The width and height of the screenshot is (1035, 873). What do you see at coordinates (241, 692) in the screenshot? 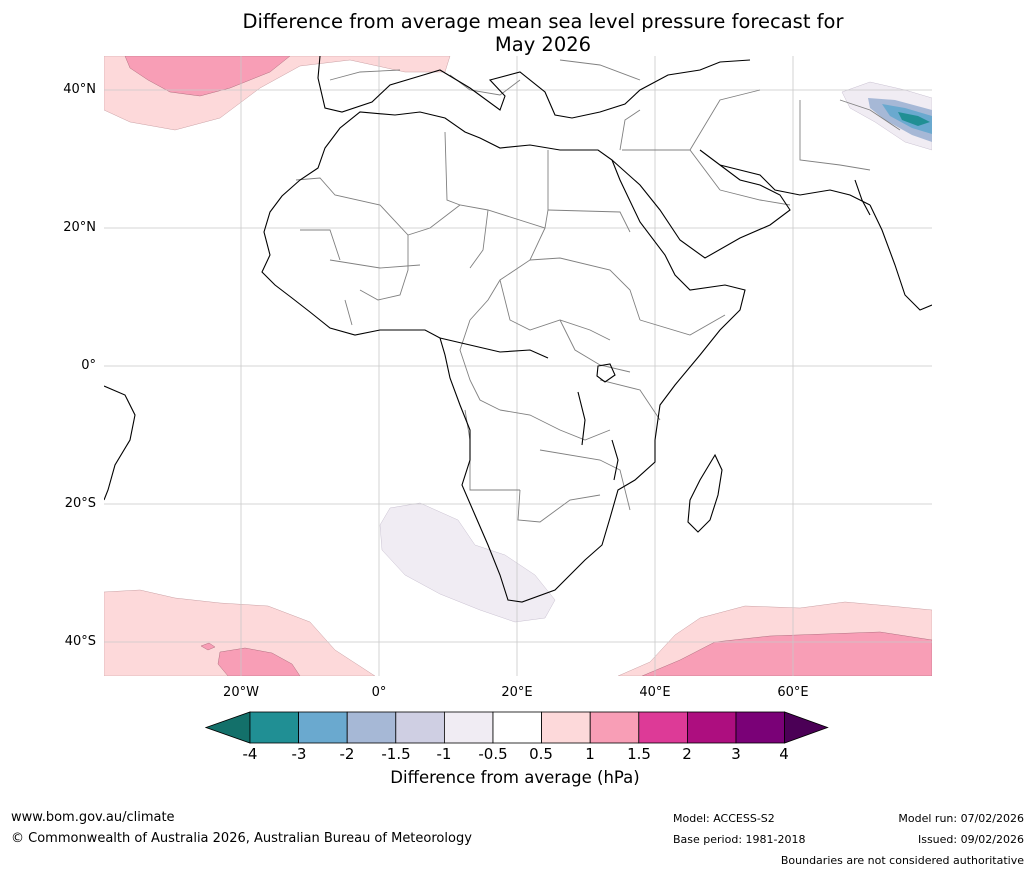
I see `lon-label-20w: 20°W` at bounding box center [241, 692].